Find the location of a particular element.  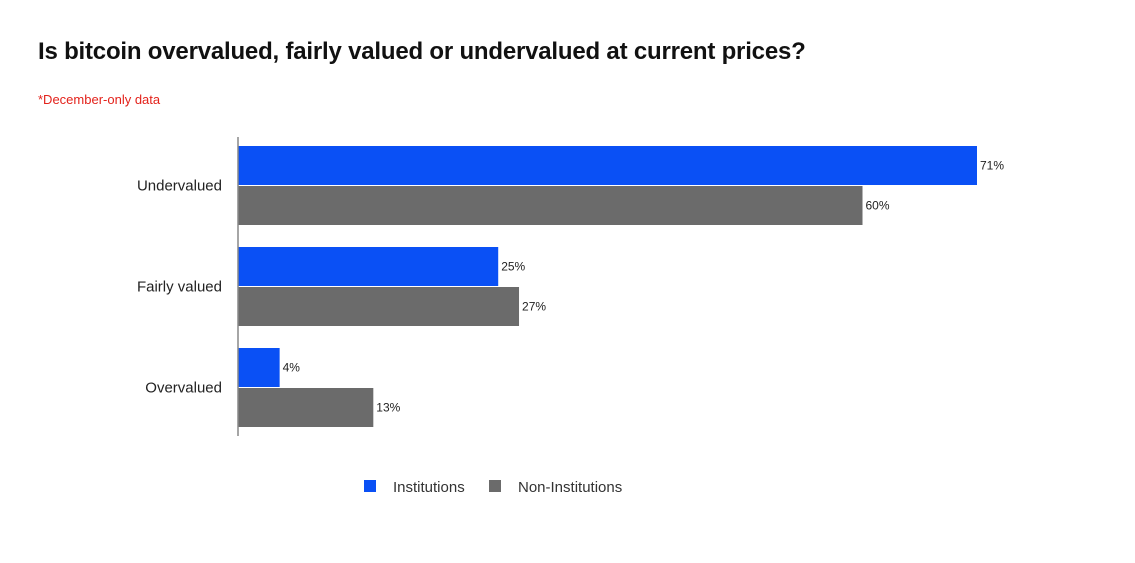

chart-subtitle: *December-only data is located at coordinates (99, 99).